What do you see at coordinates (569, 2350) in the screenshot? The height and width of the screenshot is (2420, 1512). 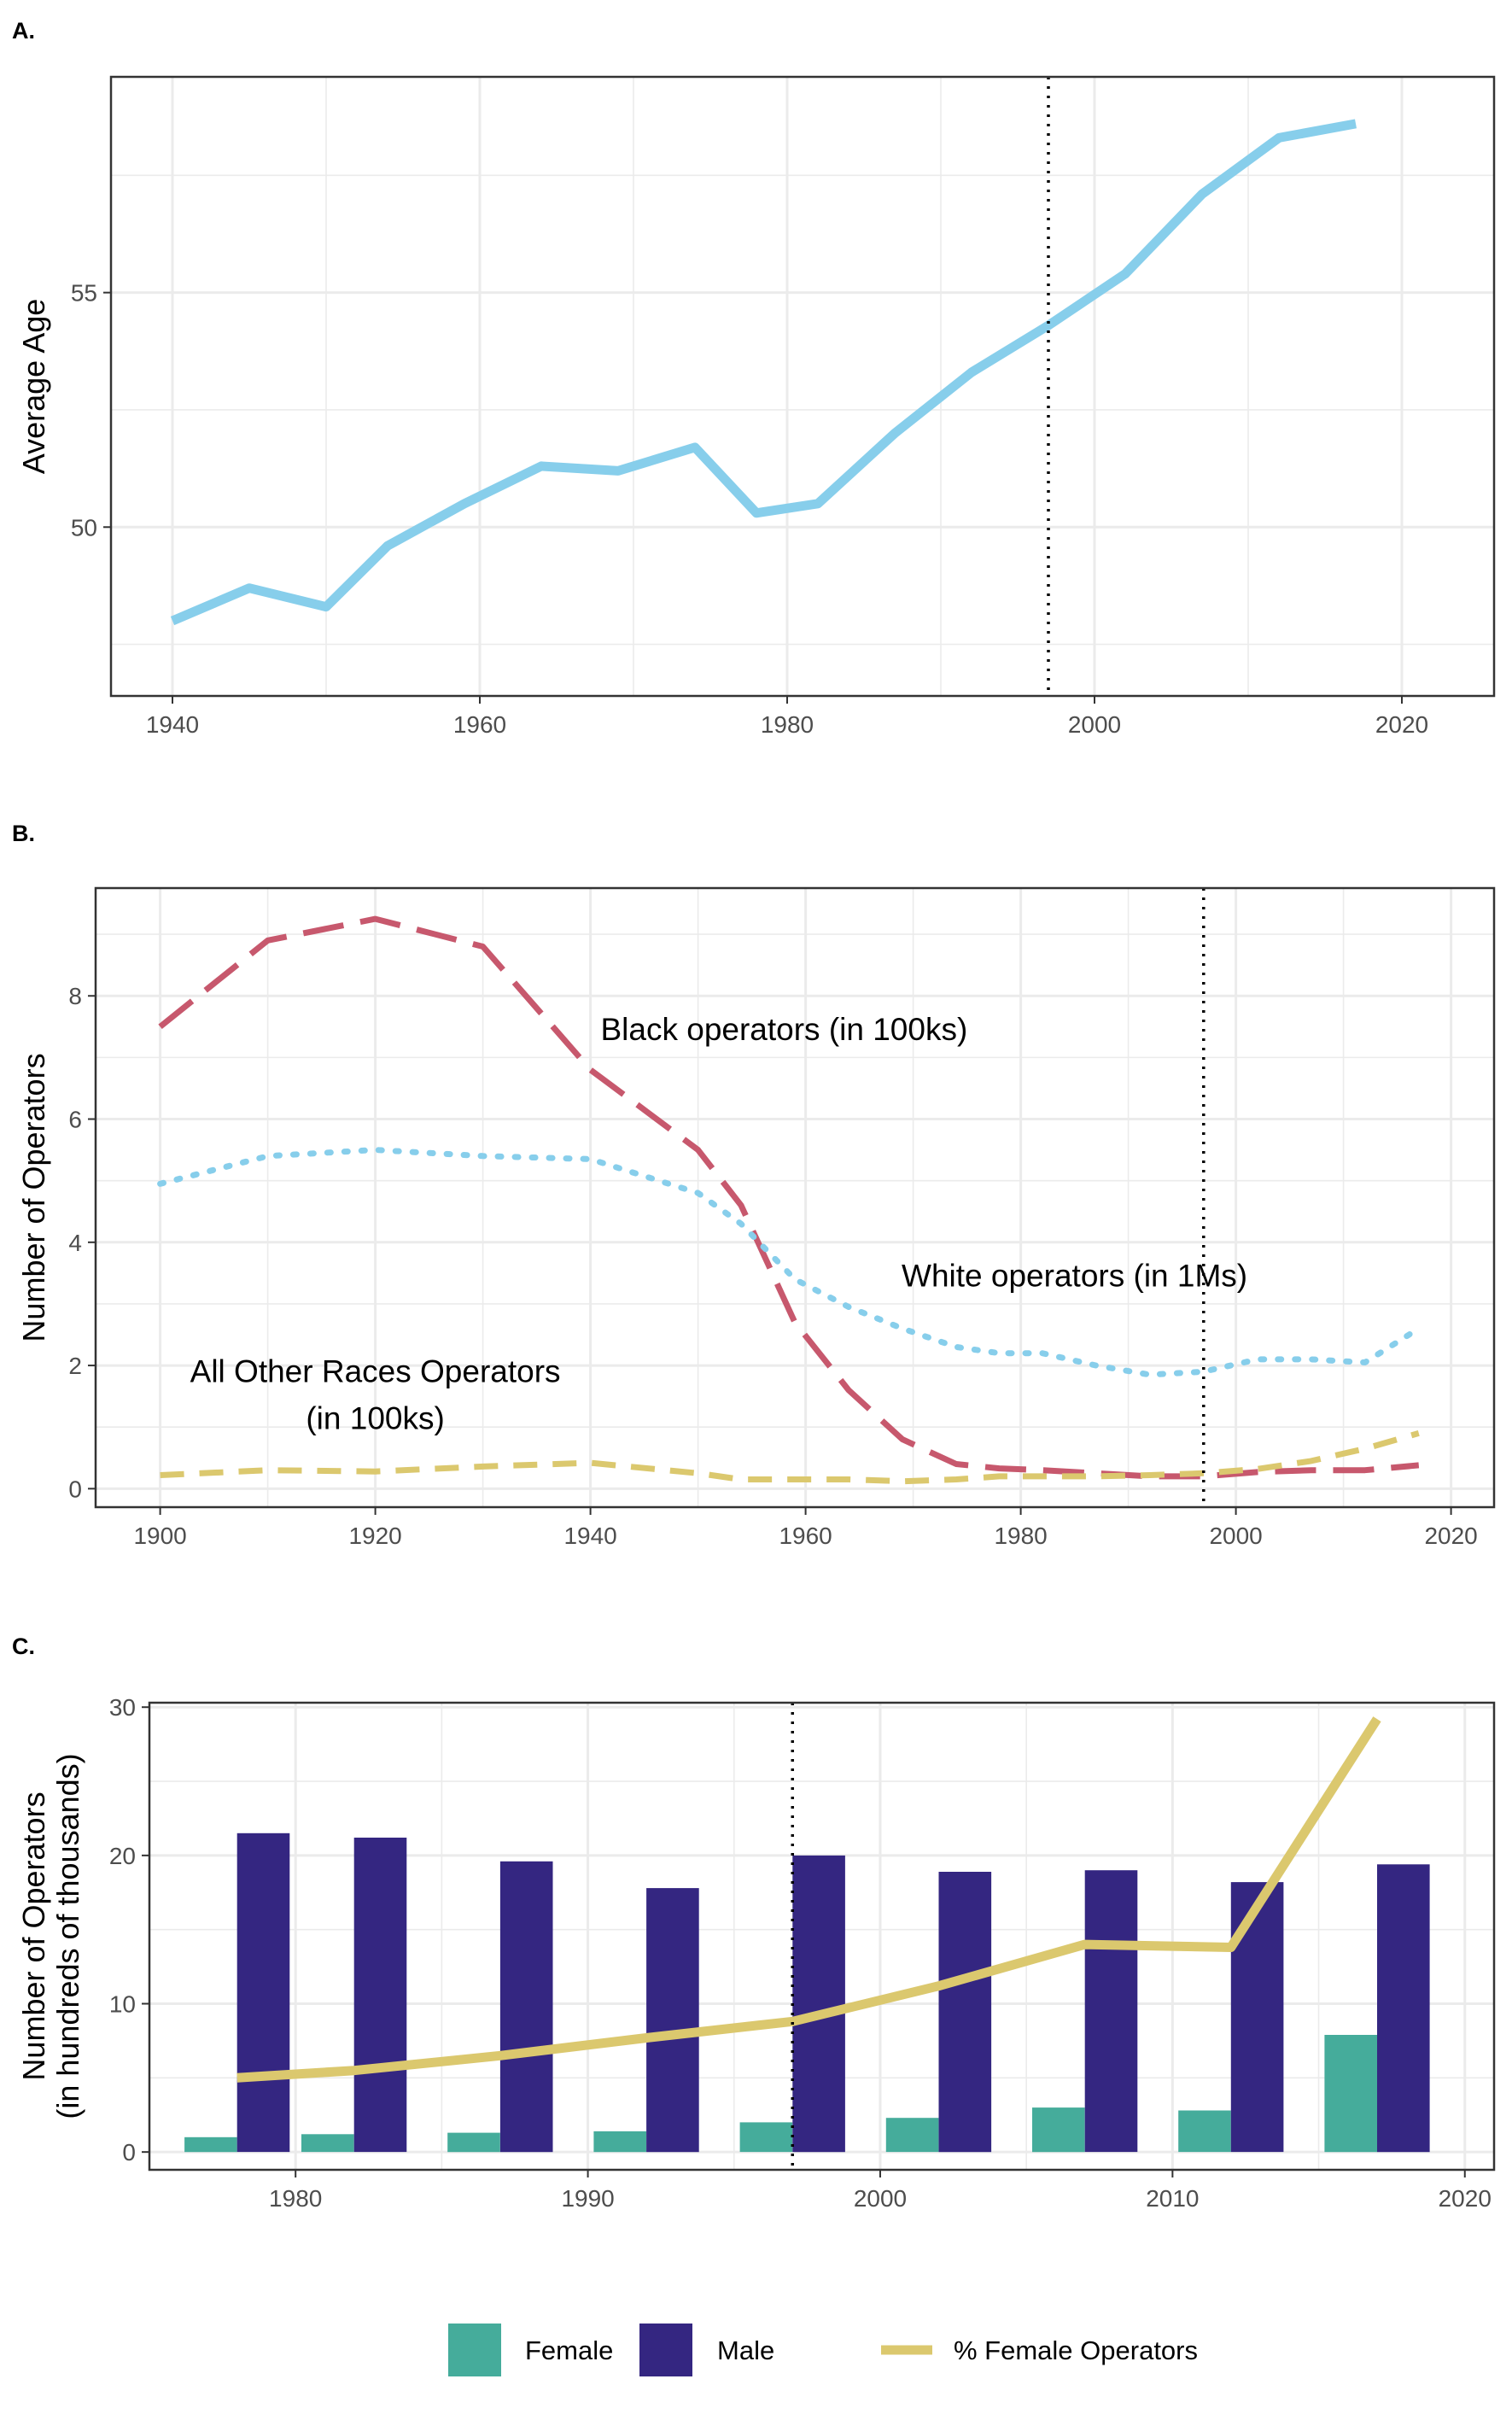 I see `legend-label: Female` at bounding box center [569, 2350].